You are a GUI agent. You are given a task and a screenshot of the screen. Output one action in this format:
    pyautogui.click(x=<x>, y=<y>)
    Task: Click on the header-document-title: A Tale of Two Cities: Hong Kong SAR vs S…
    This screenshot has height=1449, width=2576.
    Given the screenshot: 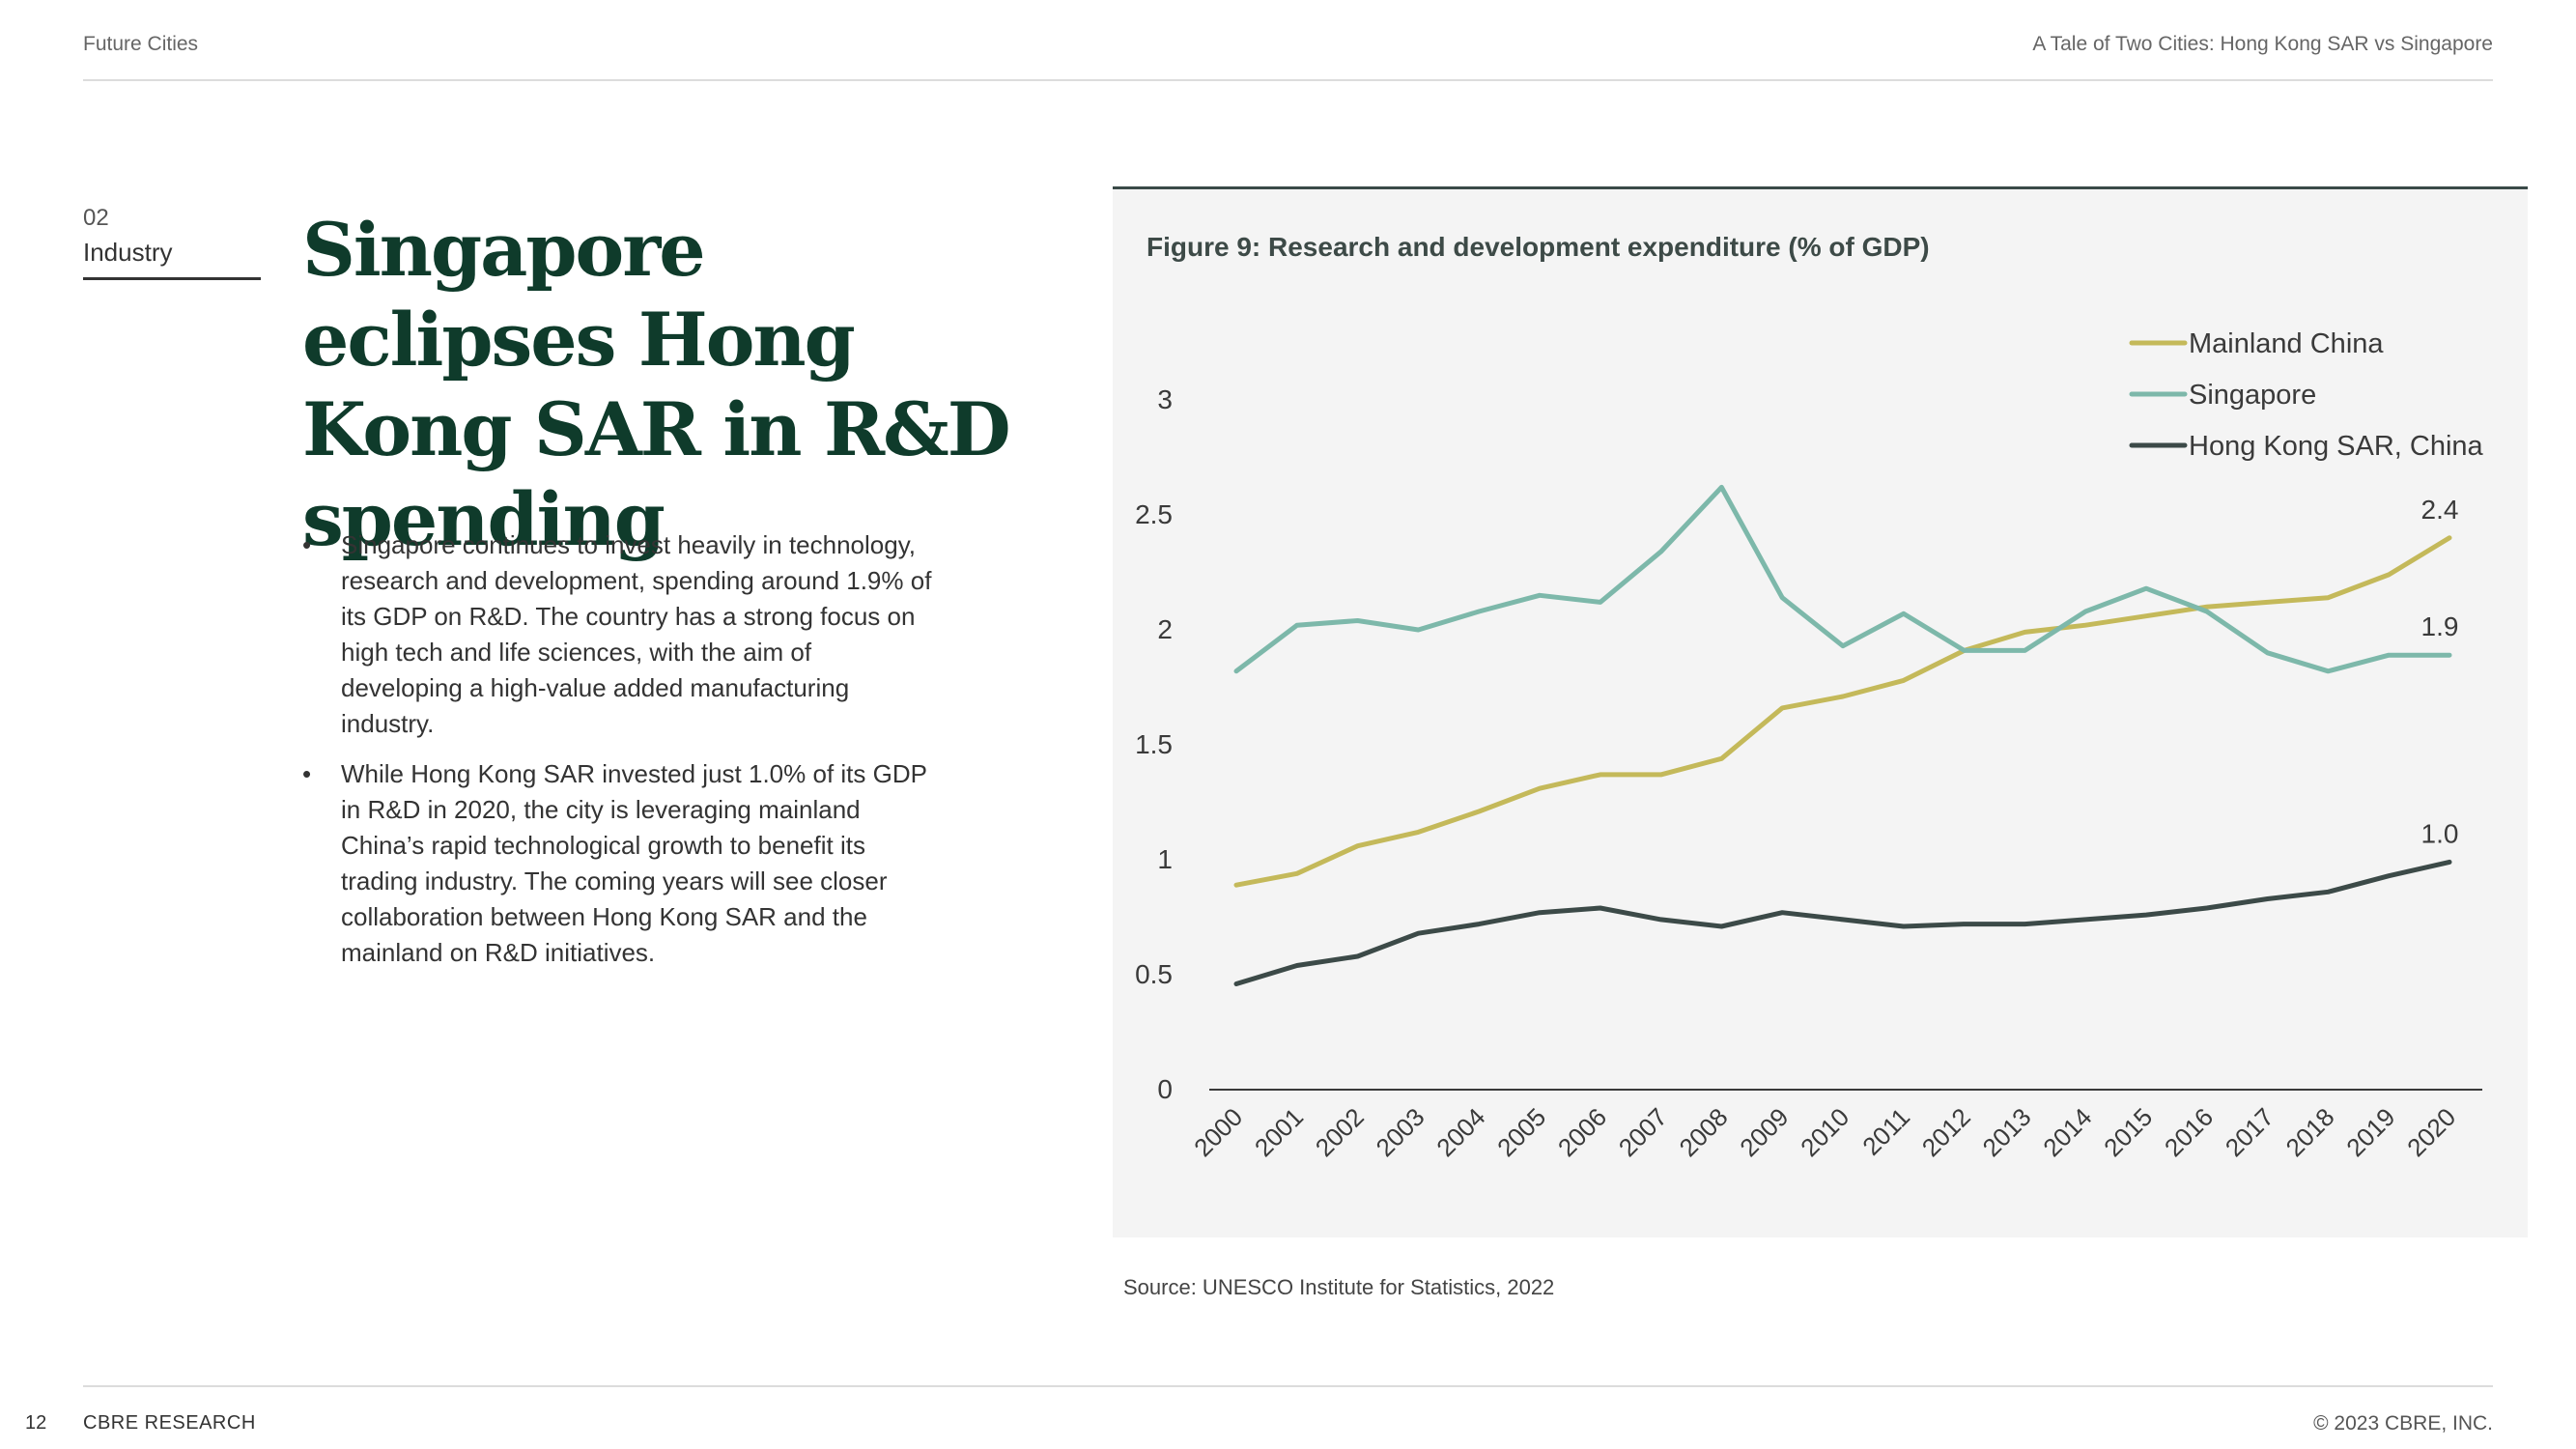 What is the action you would take?
    pyautogui.click(x=2262, y=44)
    